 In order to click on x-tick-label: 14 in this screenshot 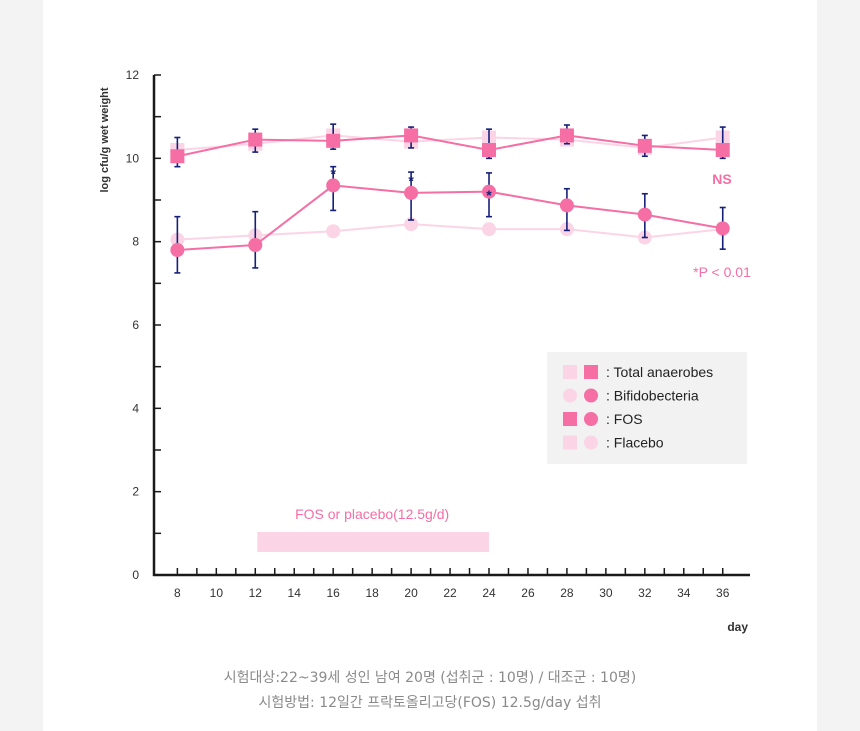, I will do `click(295, 593)`.